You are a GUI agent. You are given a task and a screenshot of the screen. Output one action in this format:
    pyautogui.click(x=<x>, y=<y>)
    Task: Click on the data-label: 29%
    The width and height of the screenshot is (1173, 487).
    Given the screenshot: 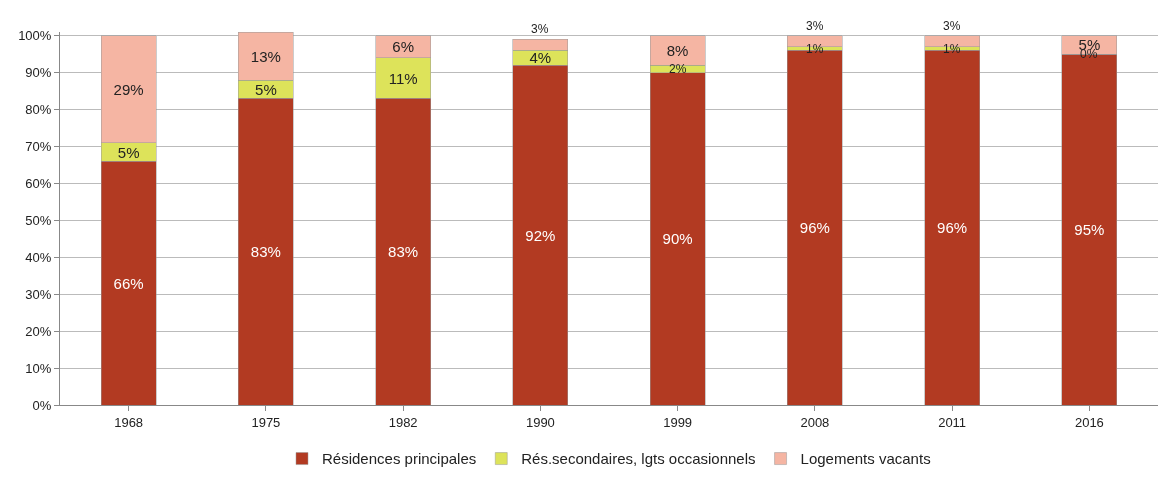 What is the action you would take?
    pyautogui.click(x=128, y=89)
    